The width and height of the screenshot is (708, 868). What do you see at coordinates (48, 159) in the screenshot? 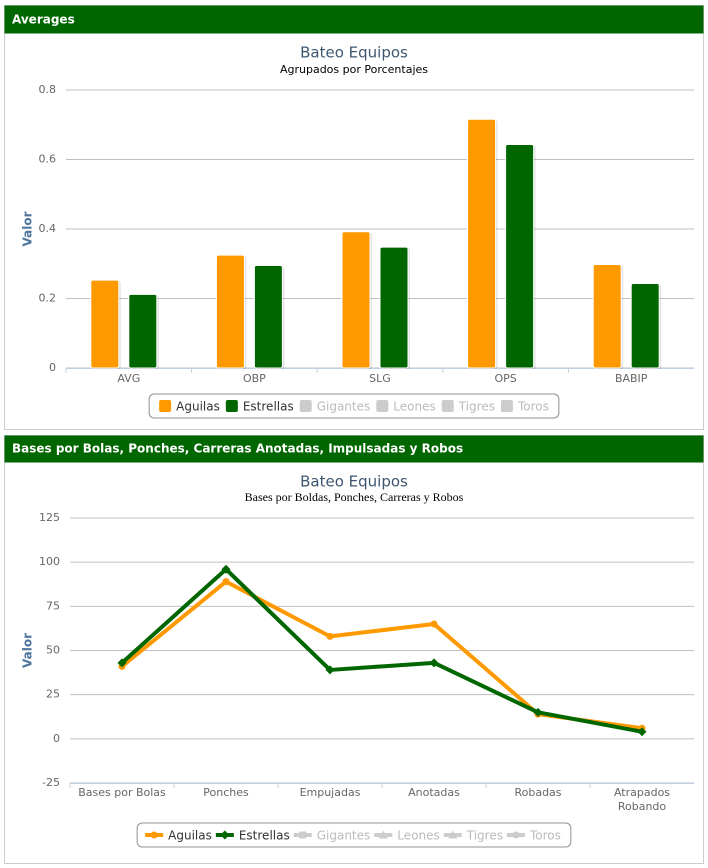
I see `y-tick-label: 0.6` at bounding box center [48, 159].